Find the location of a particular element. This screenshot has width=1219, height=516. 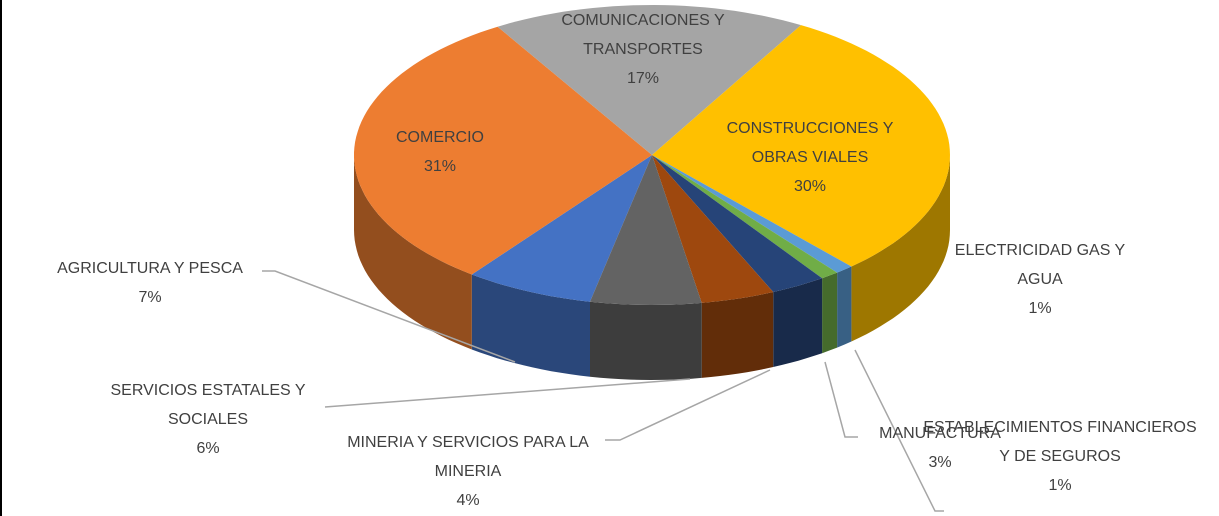

data-label: MINERIA Y SERVICIOS PARA LA MINERIA 4% is located at coordinates (468, 471).